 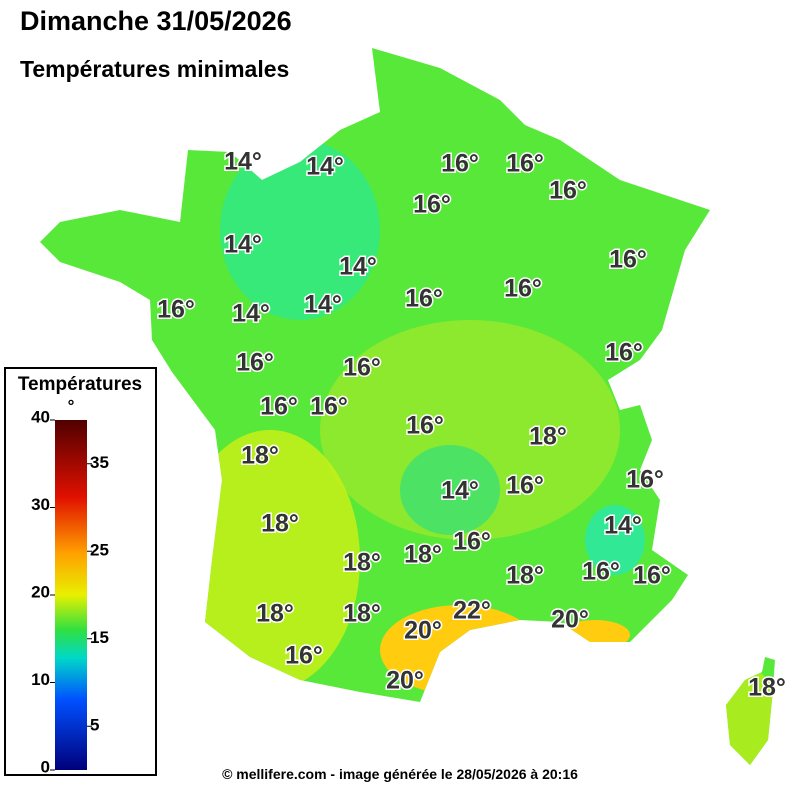 What do you see at coordinates (99, 550) in the screenshot?
I see `legend-tick-label: 25` at bounding box center [99, 550].